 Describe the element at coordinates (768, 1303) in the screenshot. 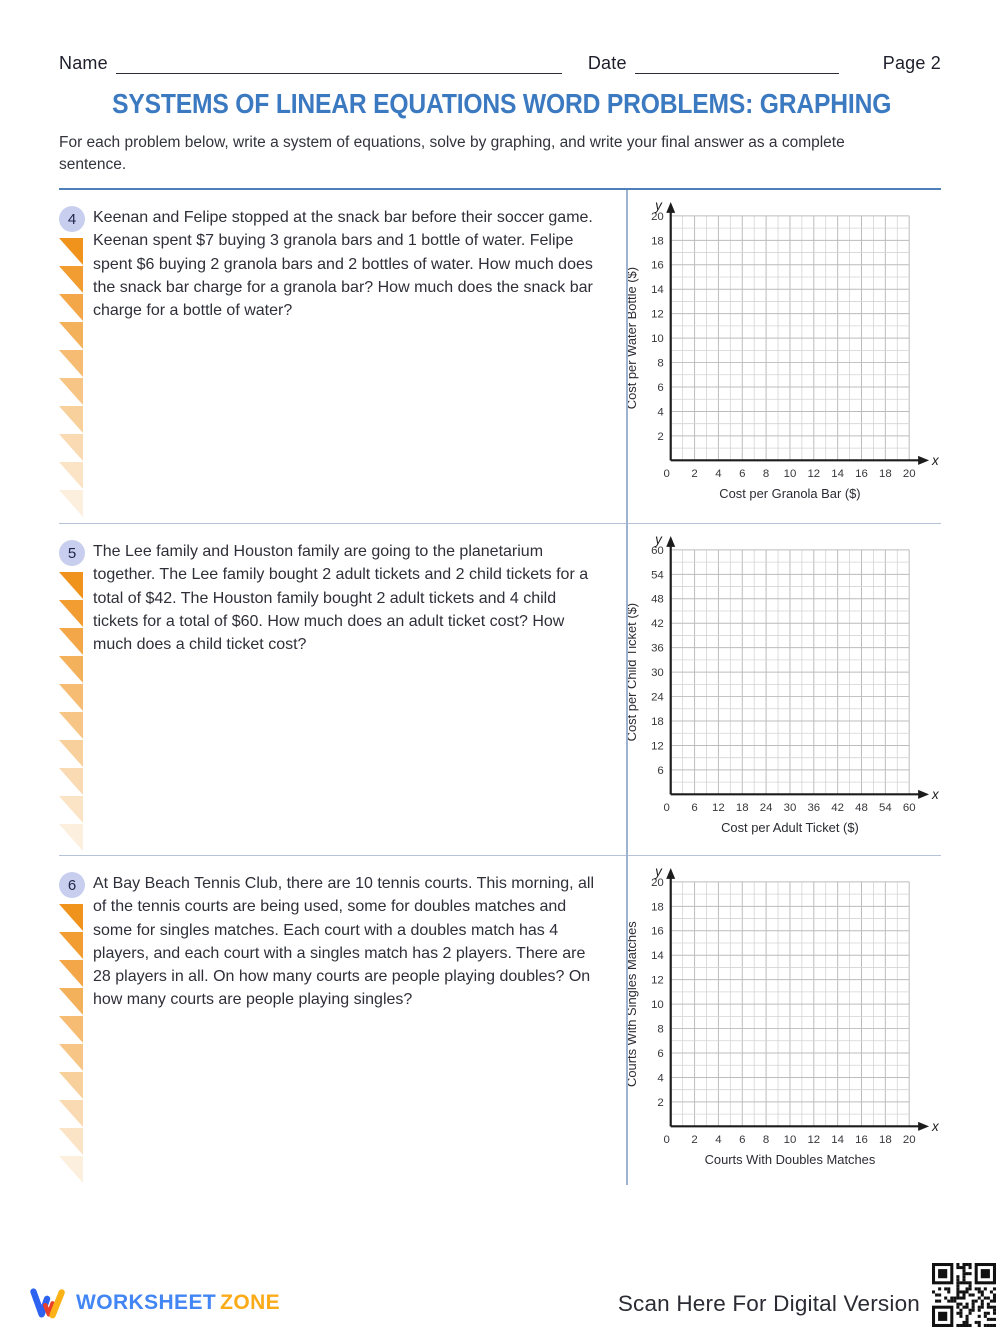

I see `scan-here-text: Scan Here For Digital Version` at that location.